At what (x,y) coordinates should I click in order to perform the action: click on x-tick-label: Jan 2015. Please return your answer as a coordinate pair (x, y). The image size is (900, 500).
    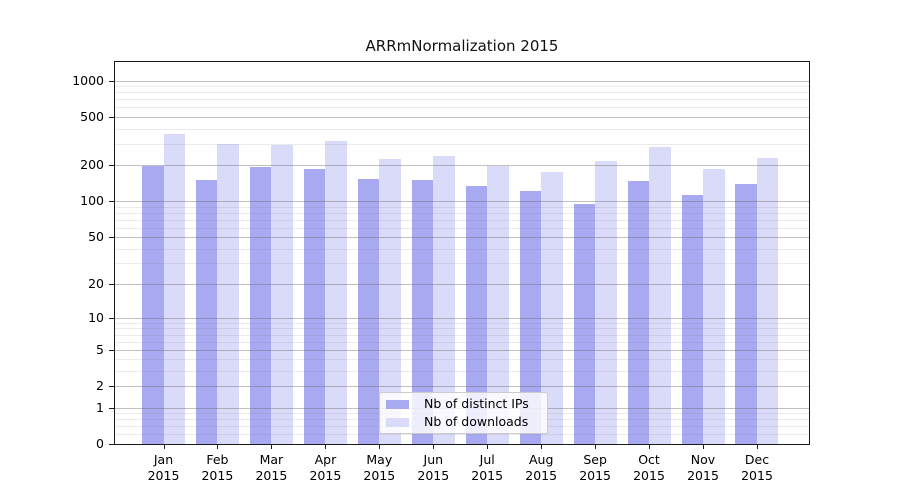
    Looking at the image, I should click on (163, 467).